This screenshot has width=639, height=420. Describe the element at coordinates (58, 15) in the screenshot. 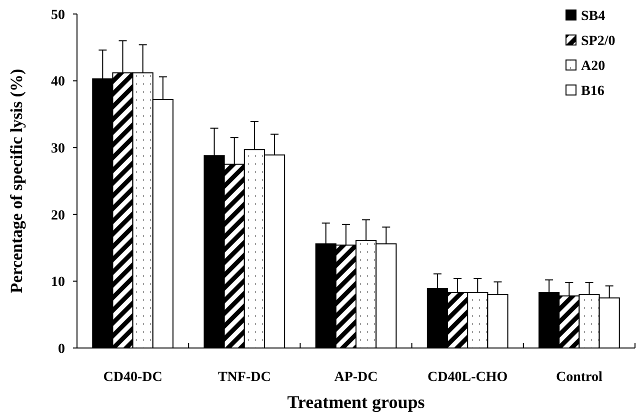

I see `y-tick-label: 50` at that location.